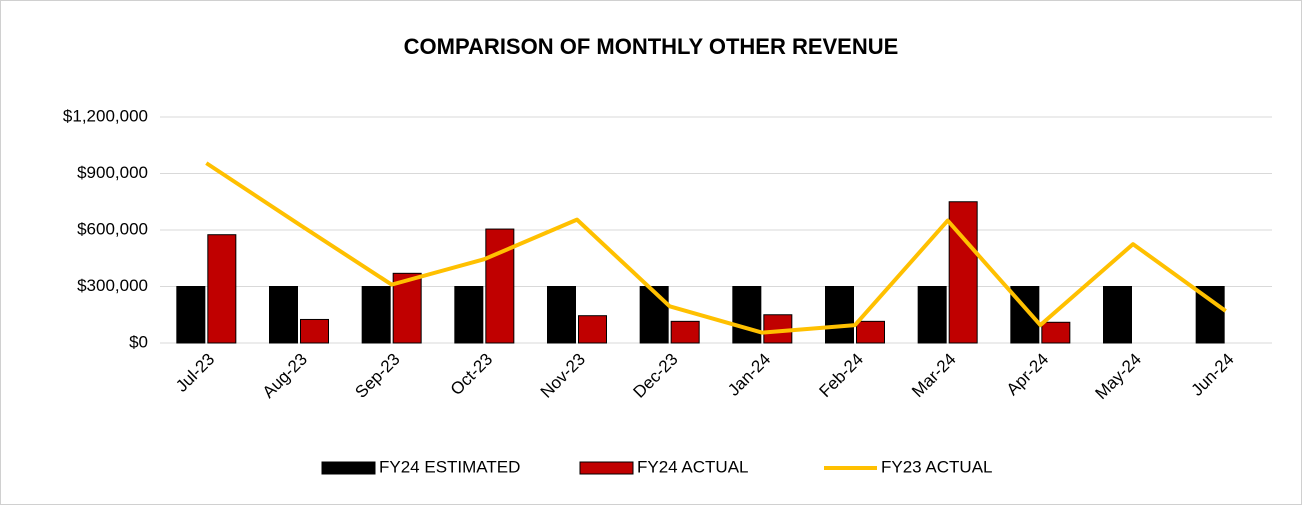 The height and width of the screenshot is (505, 1302). I want to click on legend-label: FY24 ESTIMATED, so click(449, 466).